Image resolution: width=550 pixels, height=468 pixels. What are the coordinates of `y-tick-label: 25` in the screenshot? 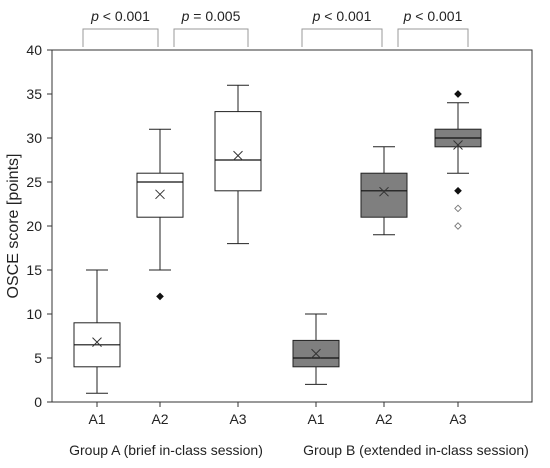 It's located at (34, 182).